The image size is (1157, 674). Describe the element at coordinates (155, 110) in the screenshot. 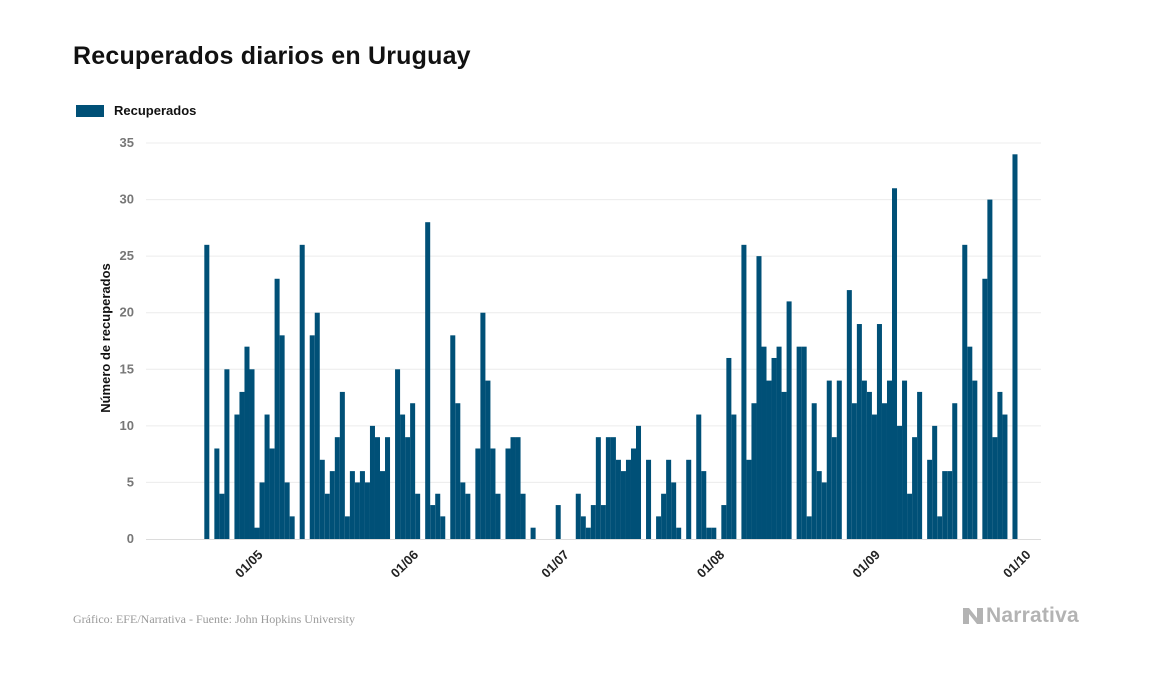

I see `legend-label: Recuperados` at that location.